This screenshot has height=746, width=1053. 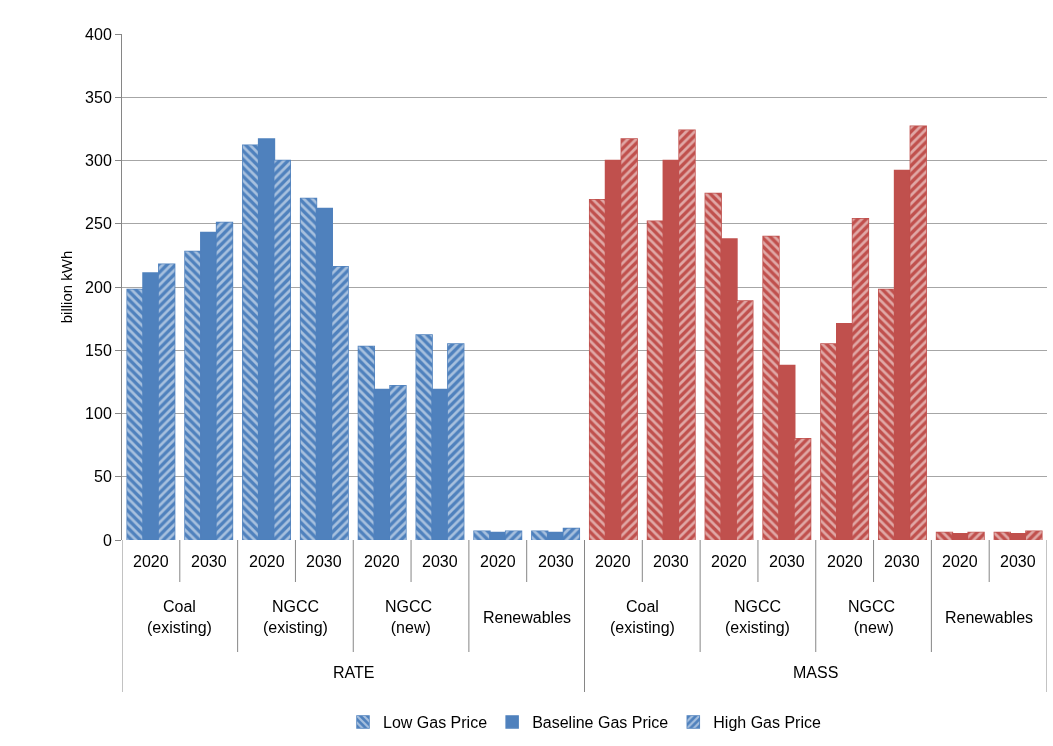 What do you see at coordinates (103, 477) in the screenshot?
I see `y-tick-label: 50` at bounding box center [103, 477].